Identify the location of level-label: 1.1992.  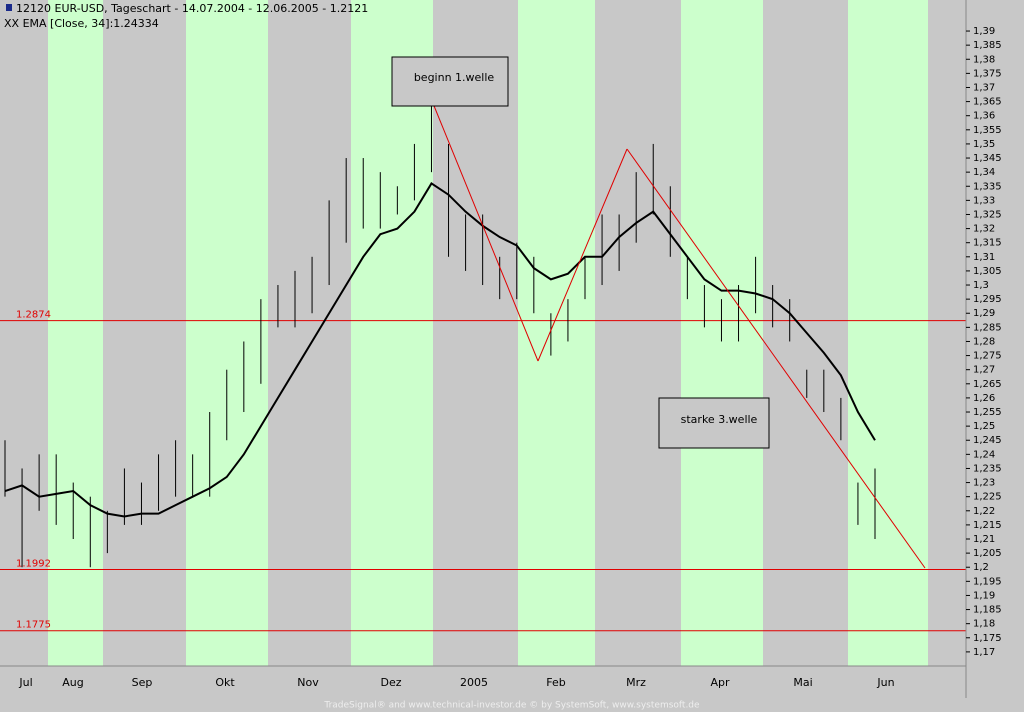
(33, 563).